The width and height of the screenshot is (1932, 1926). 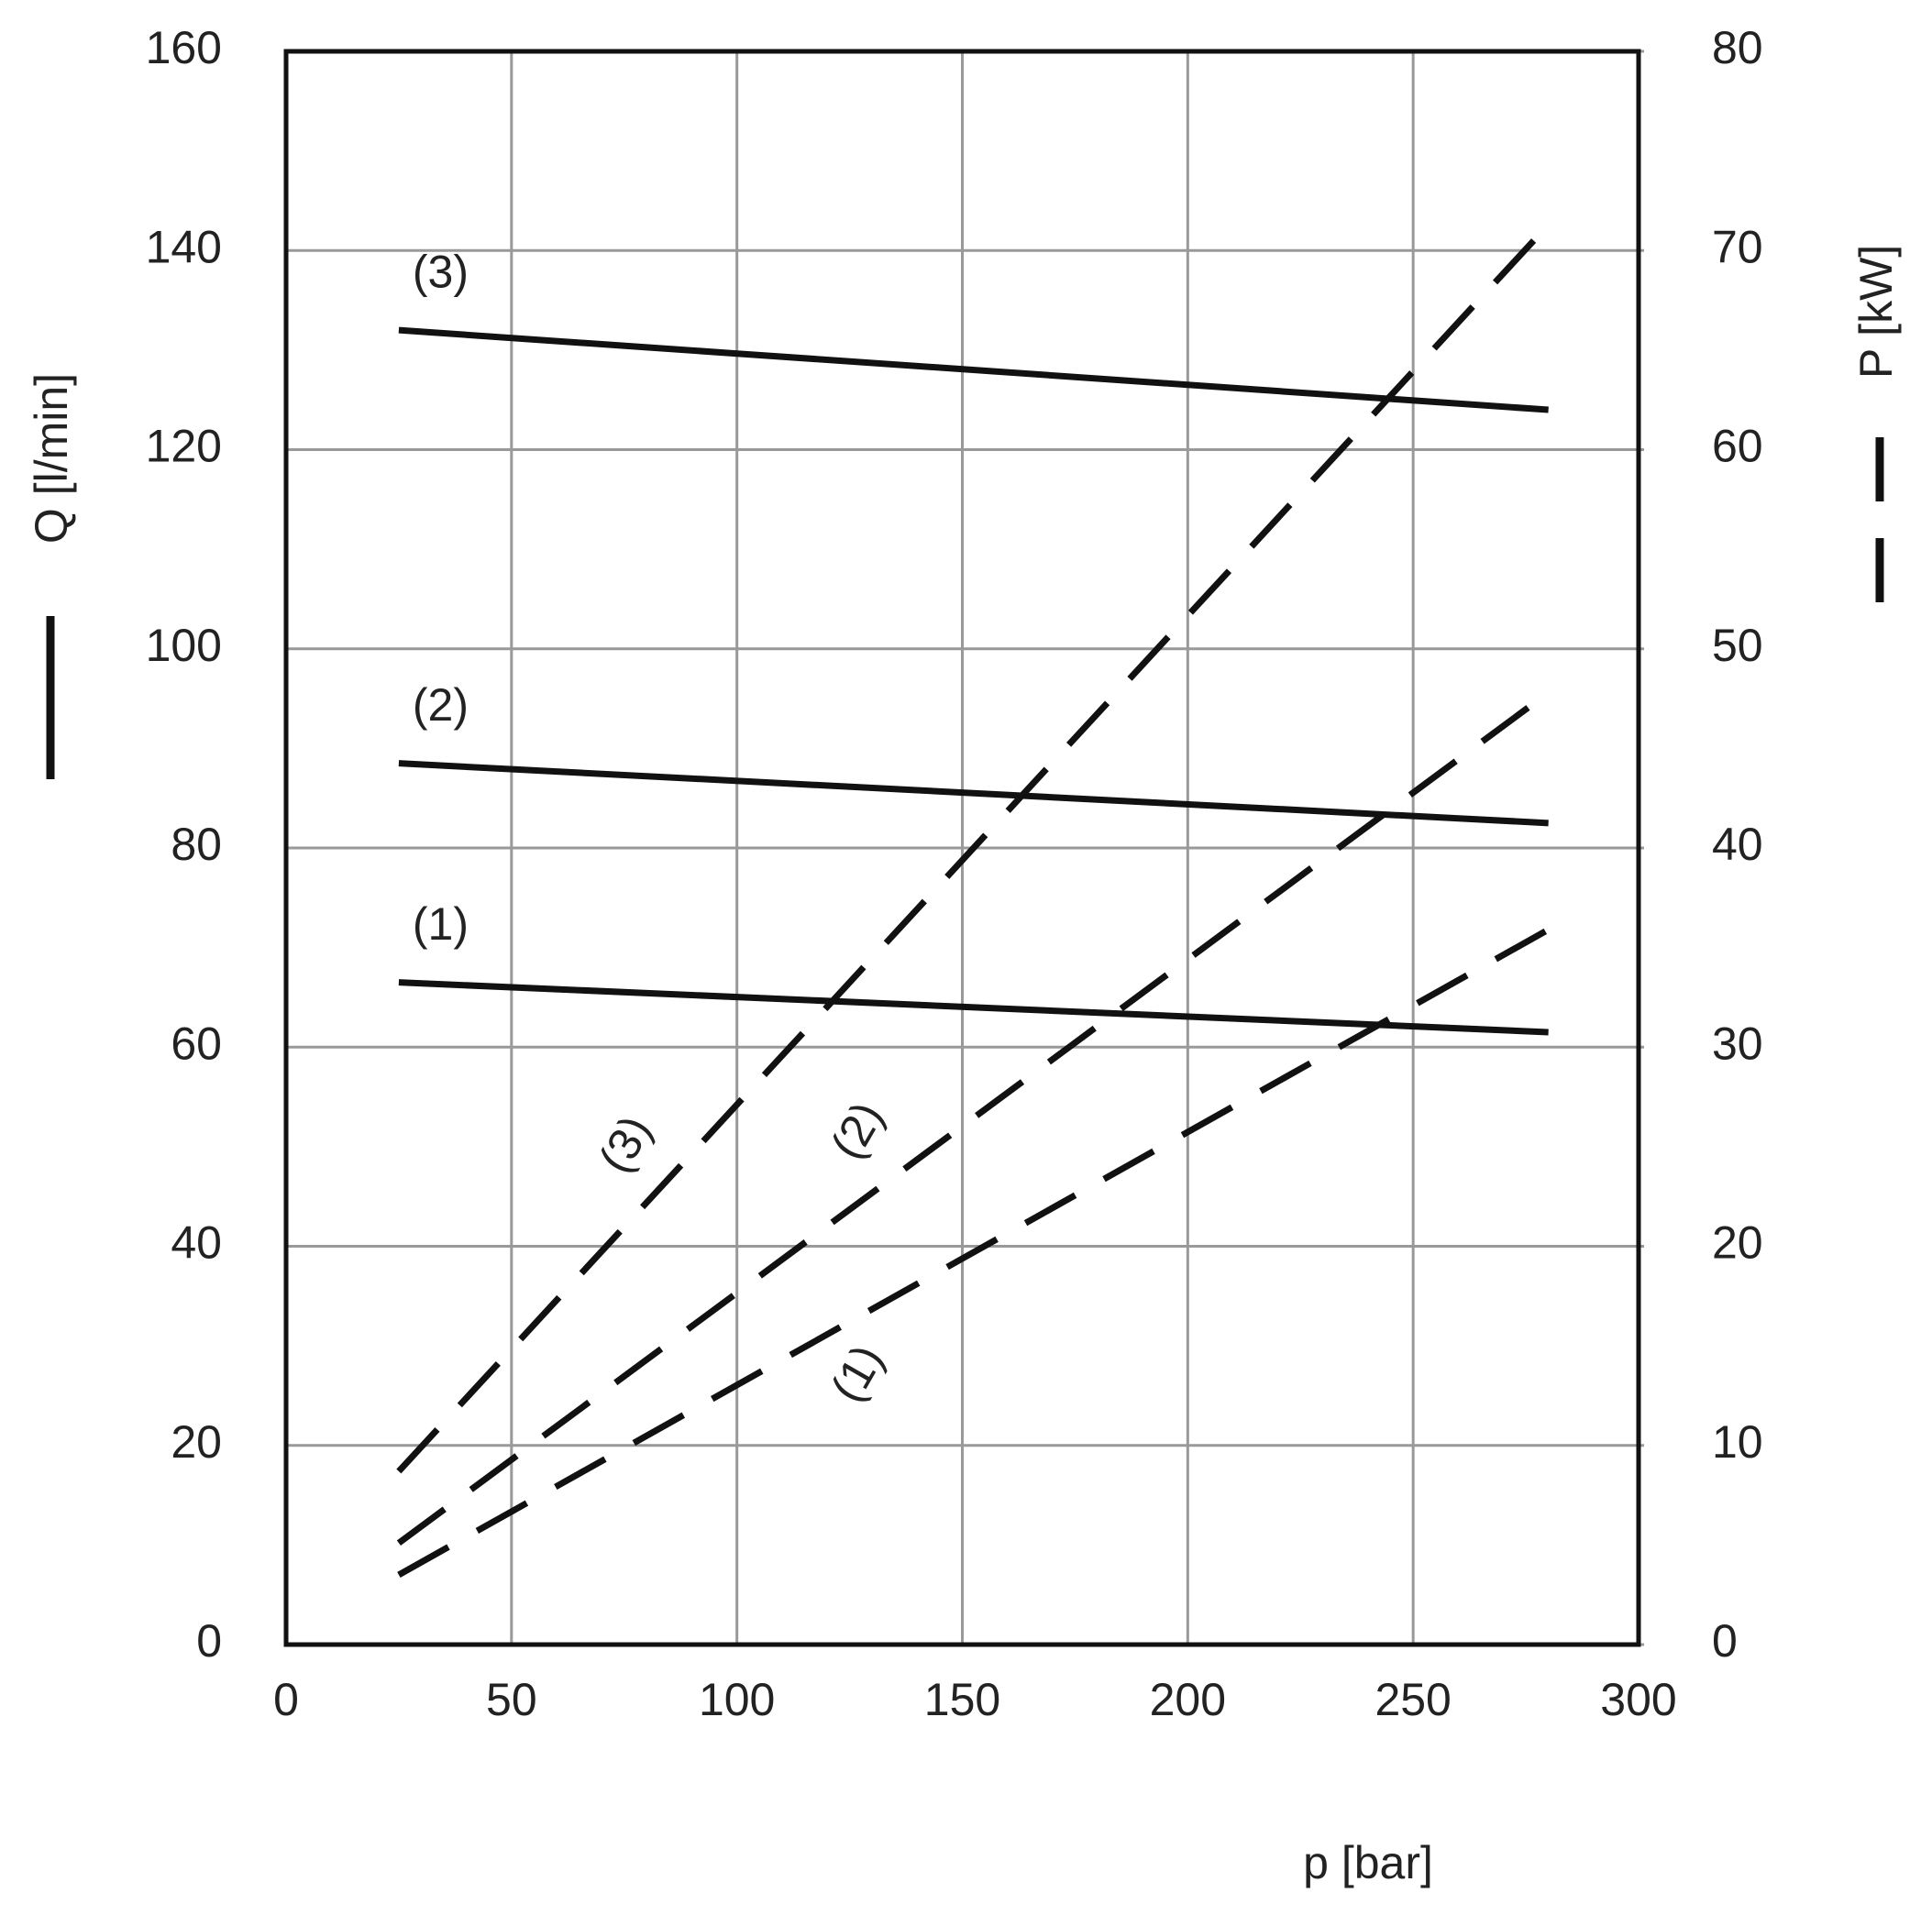 What do you see at coordinates (196, 1243) in the screenshot?
I see `y-tick-label: 40` at bounding box center [196, 1243].